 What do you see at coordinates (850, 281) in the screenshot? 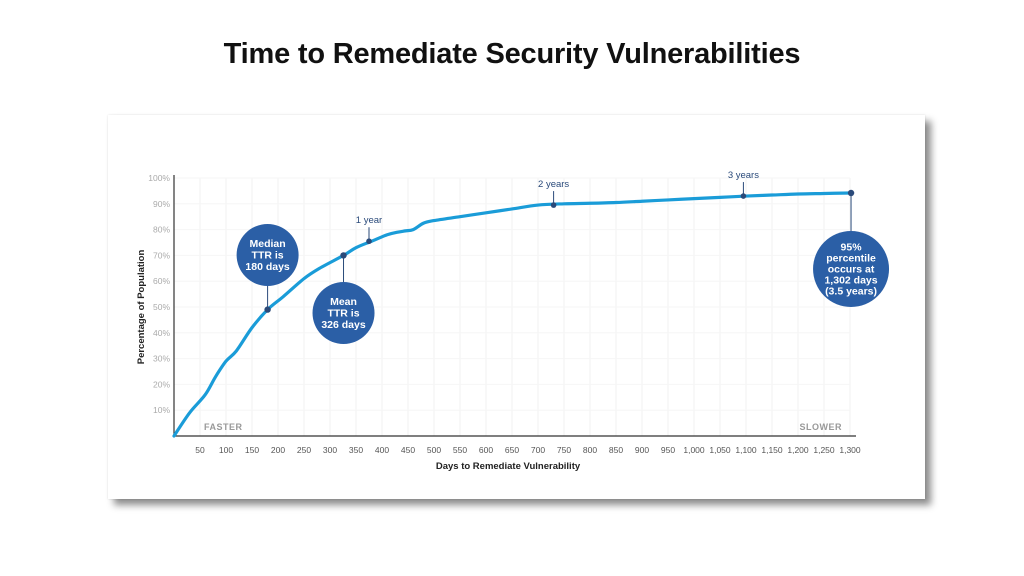
I see `callout-text: 1,302 days` at bounding box center [850, 281].